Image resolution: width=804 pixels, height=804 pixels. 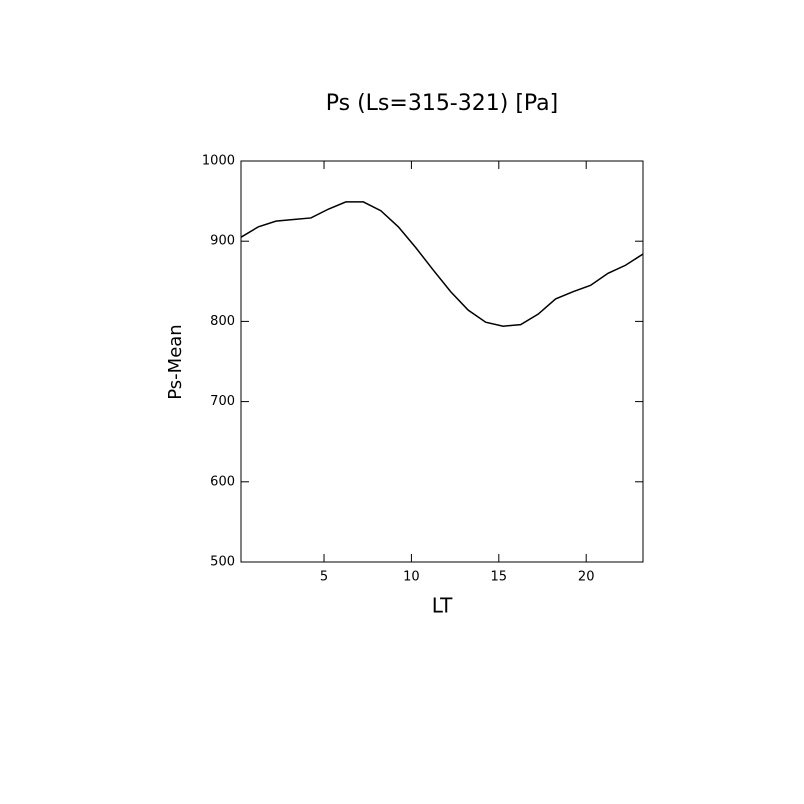 What do you see at coordinates (586, 577) in the screenshot?
I see `x-tick-label: 20` at bounding box center [586, 577].